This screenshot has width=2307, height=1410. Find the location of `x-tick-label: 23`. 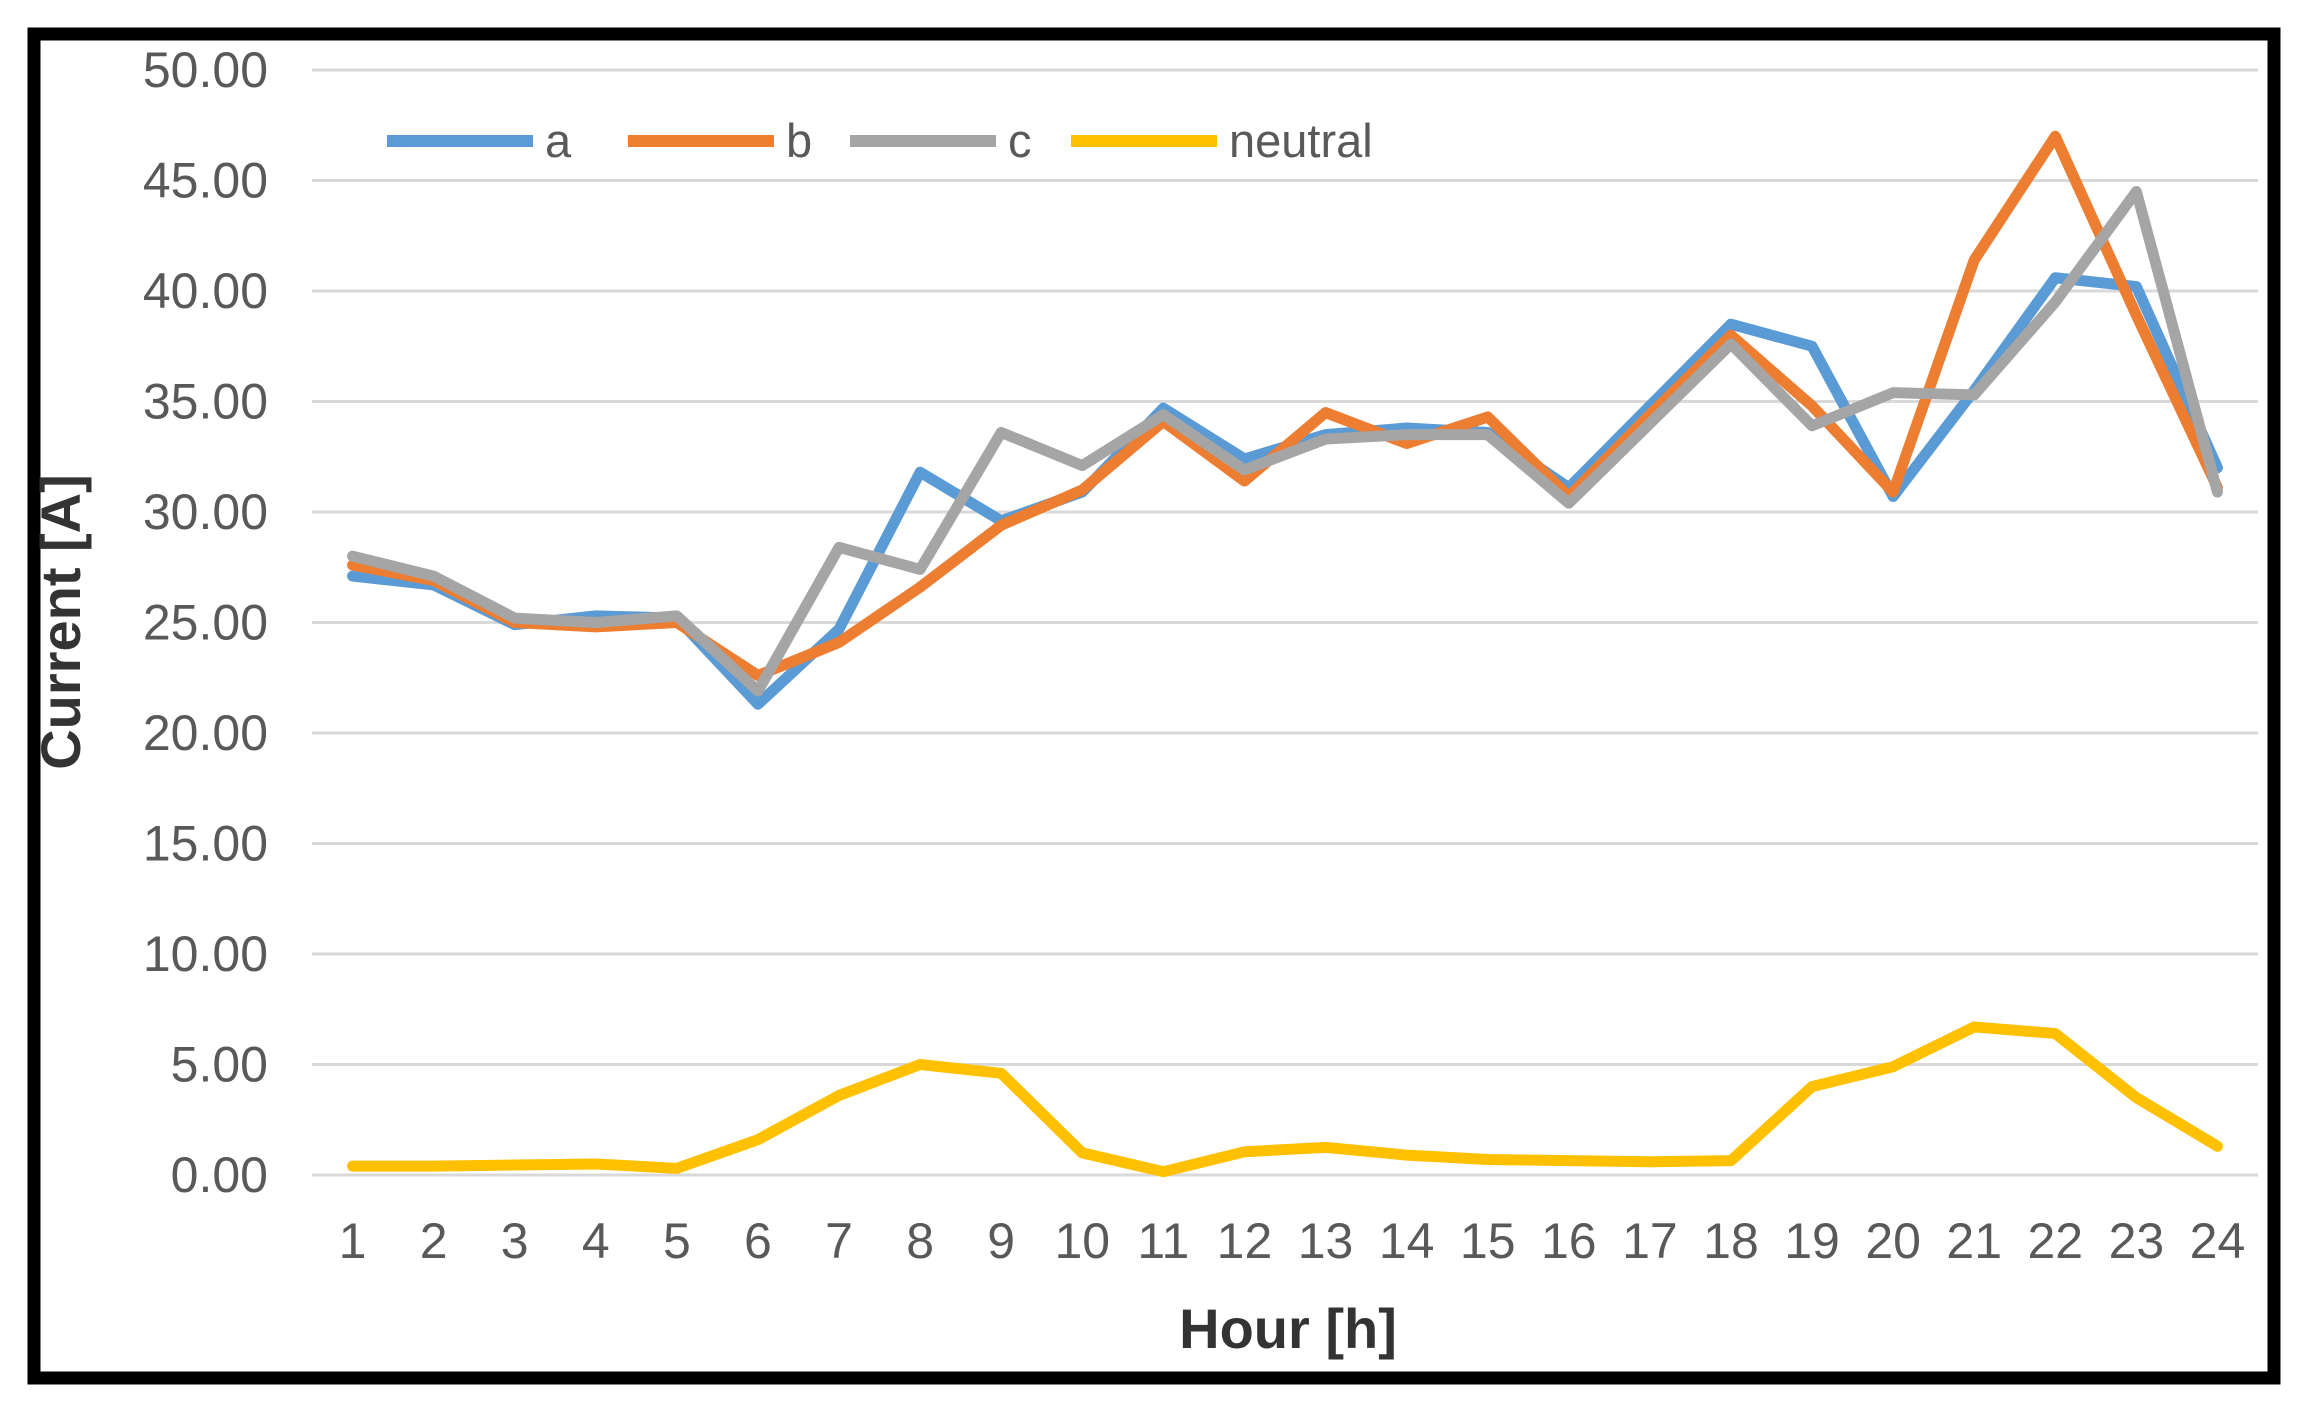

x-tick-label: 23 is located at coordinates (2137, 1241).